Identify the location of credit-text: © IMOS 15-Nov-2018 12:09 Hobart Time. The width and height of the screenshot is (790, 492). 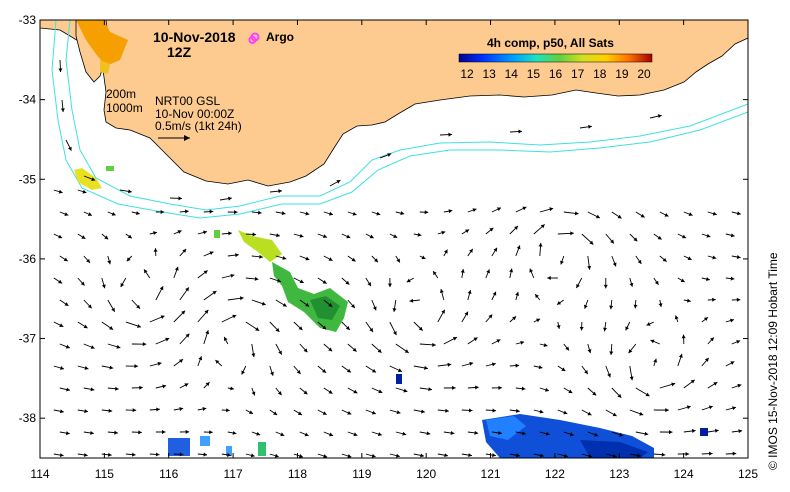
(773, 361).